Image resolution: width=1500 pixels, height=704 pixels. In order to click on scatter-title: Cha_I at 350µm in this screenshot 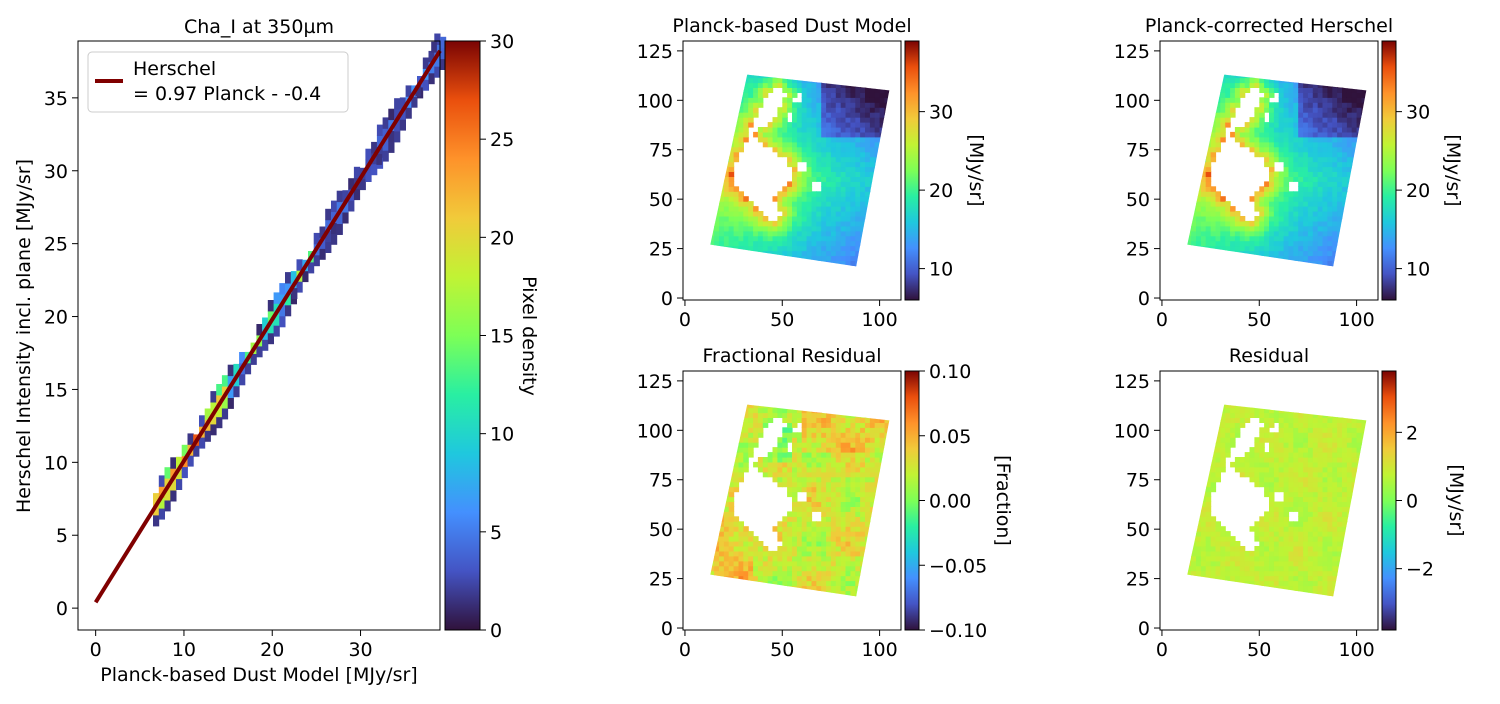, I will do `click(259, 27)`.